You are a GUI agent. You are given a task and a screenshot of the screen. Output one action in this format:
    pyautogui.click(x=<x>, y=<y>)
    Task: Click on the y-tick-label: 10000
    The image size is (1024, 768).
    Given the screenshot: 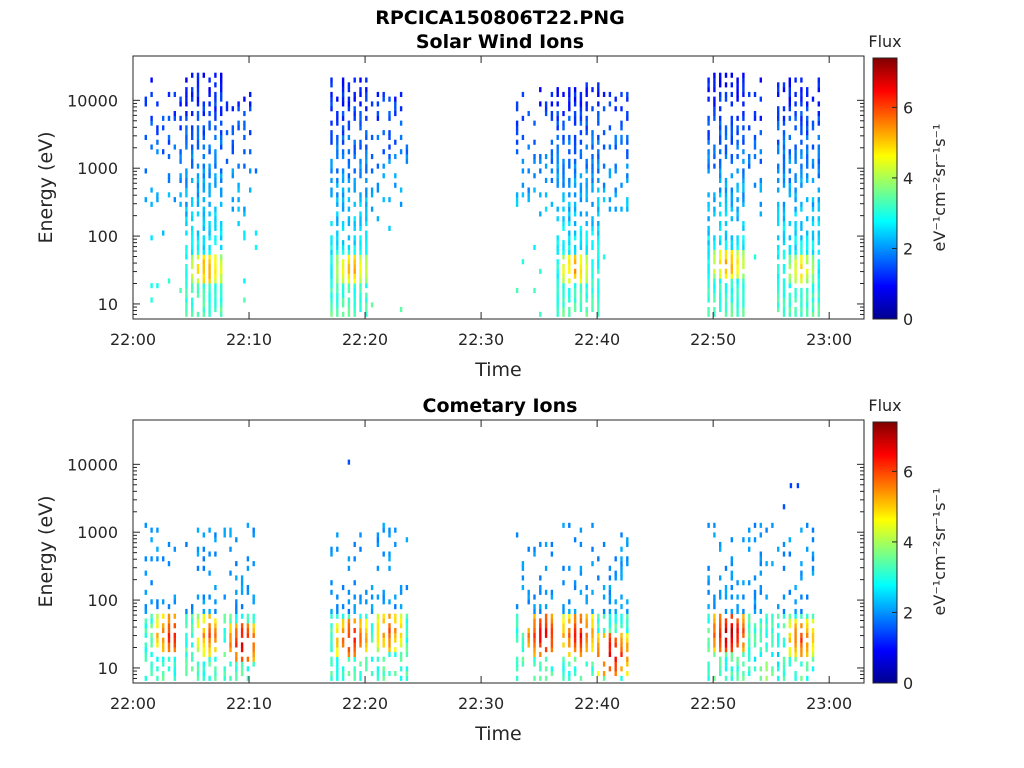 What is the action you would take?
    pyautogui.click(x=92, y=100)
    